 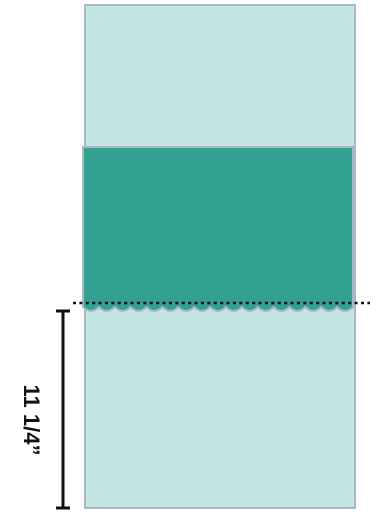 What do you see at coordinates (31, 420) in the screenshot?
I see `dimension-label: 11 1/4”` at bounding box center [31, 420].